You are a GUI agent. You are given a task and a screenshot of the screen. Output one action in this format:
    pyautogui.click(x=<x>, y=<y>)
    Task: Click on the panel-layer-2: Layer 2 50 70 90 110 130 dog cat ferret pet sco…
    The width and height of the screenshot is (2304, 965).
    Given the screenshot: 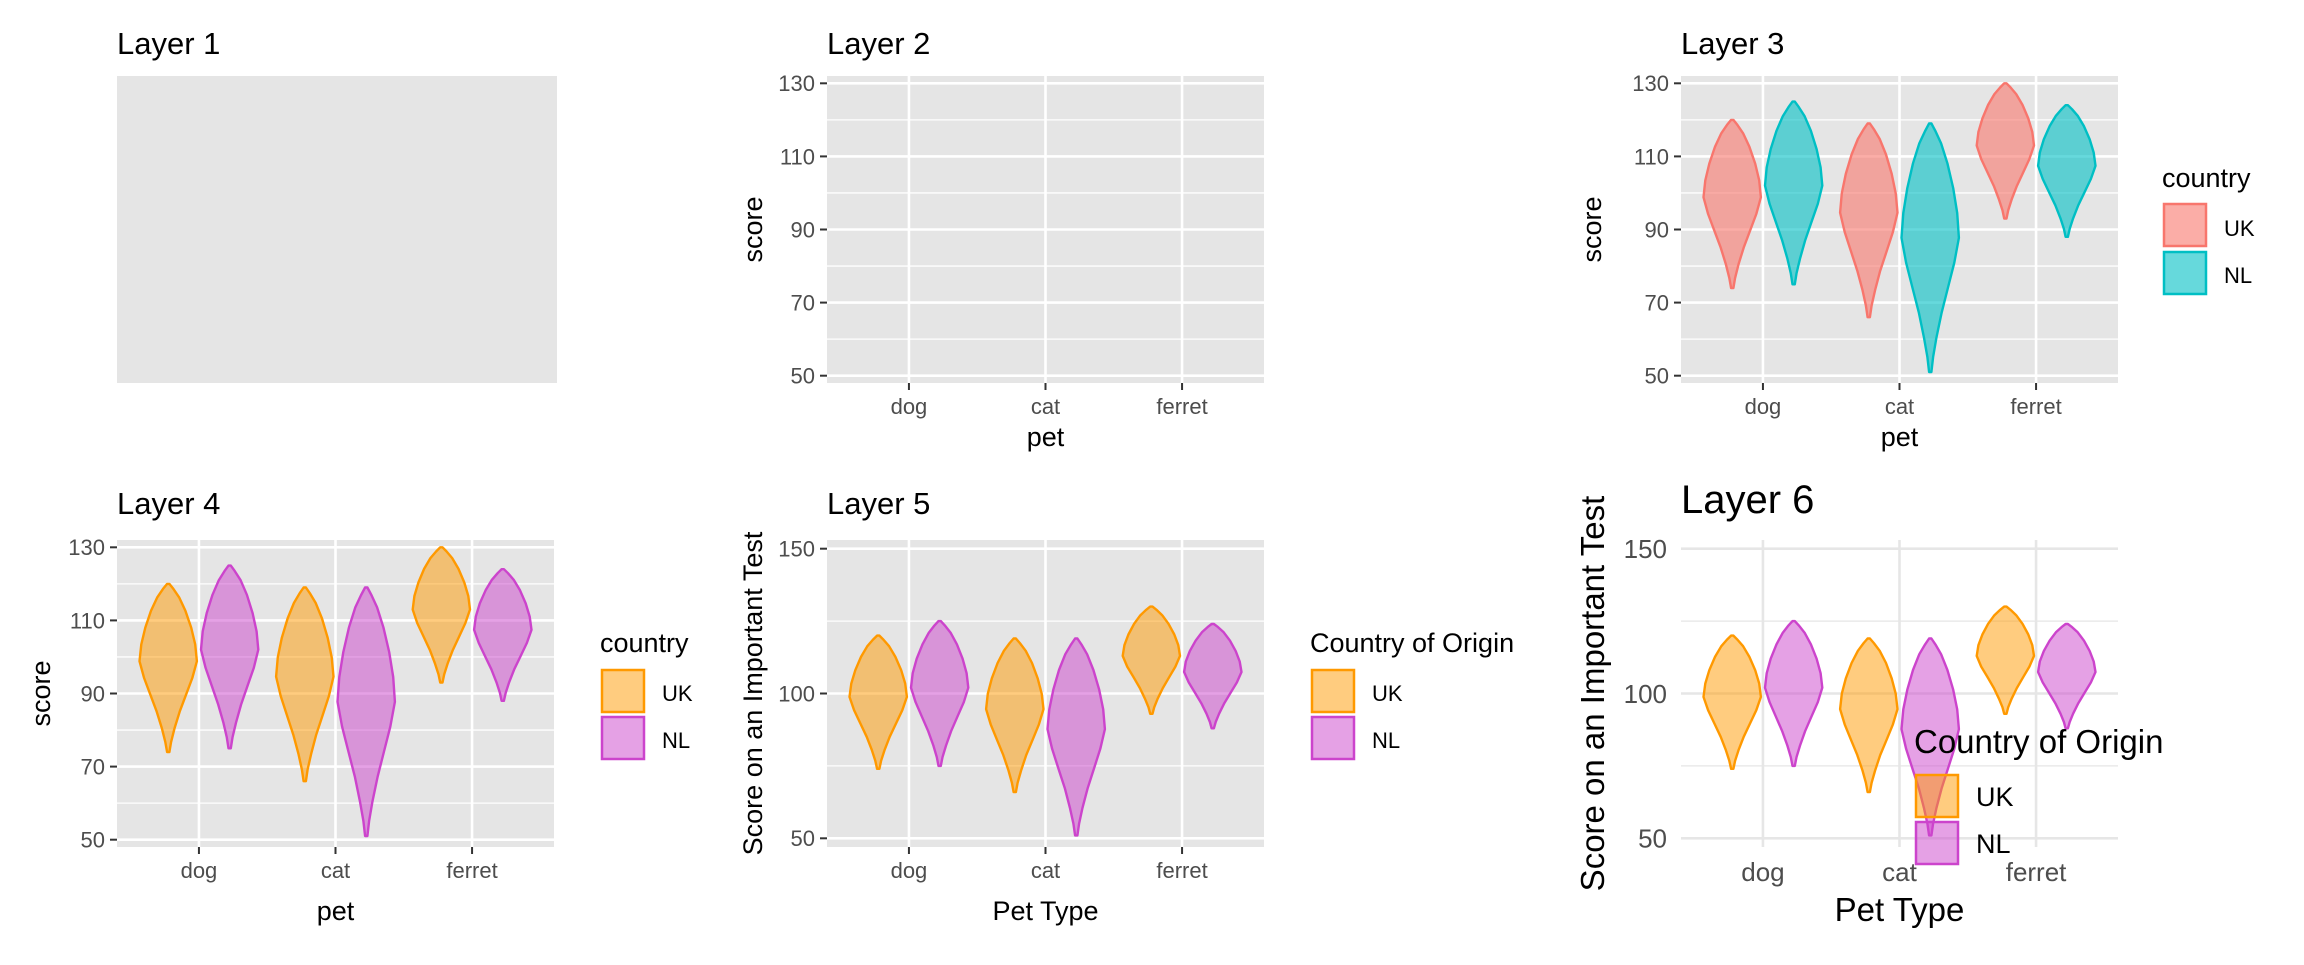 What is the action you would take?
    pyautogui.click(x=1001, y=239)
    